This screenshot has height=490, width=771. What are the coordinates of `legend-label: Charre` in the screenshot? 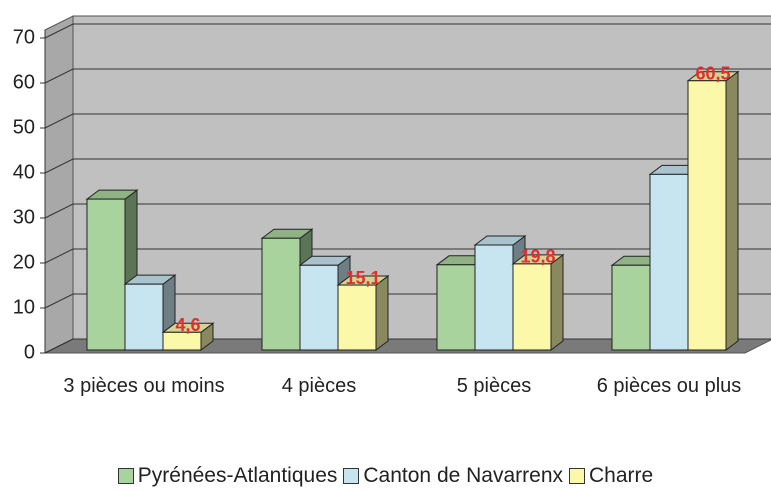 It's located at (621, 475).